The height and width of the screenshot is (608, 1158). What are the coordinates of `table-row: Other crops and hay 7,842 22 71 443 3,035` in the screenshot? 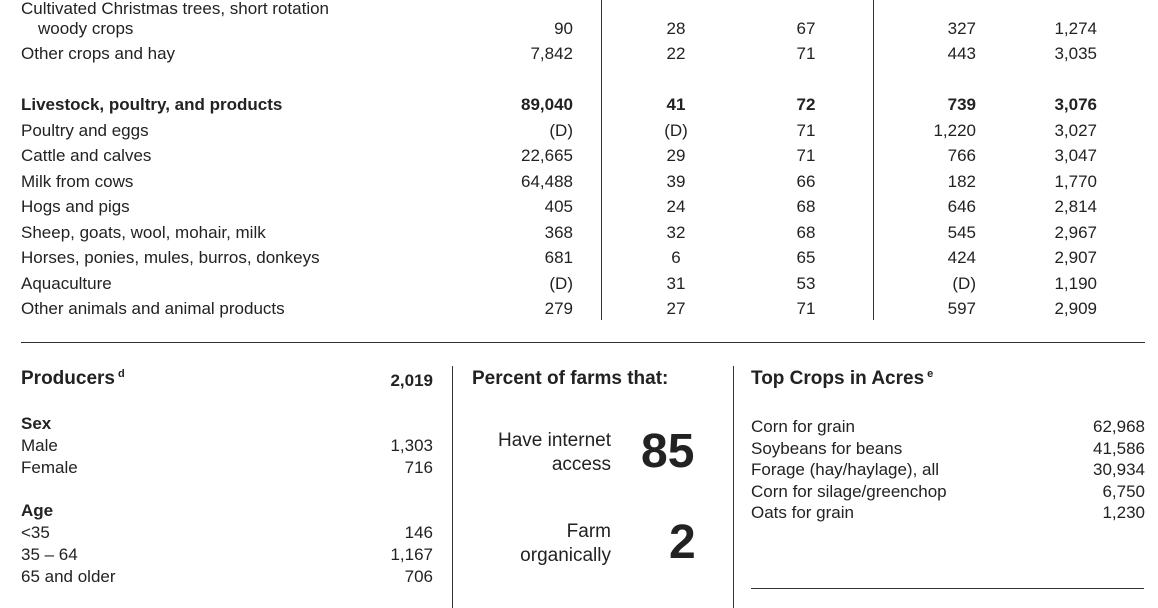 It's located at (579, 54).